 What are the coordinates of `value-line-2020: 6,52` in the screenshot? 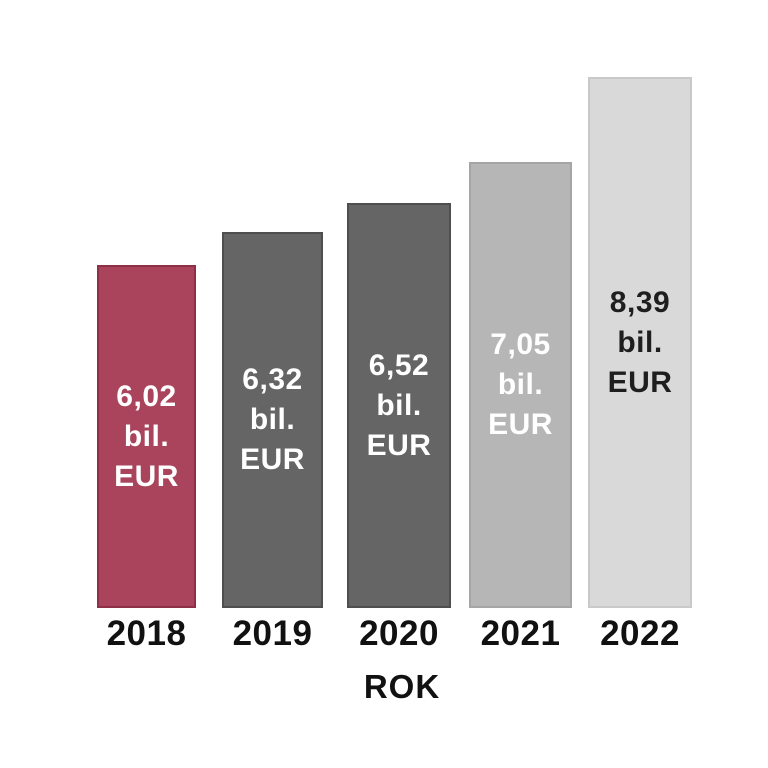 It's located at (399, 365).